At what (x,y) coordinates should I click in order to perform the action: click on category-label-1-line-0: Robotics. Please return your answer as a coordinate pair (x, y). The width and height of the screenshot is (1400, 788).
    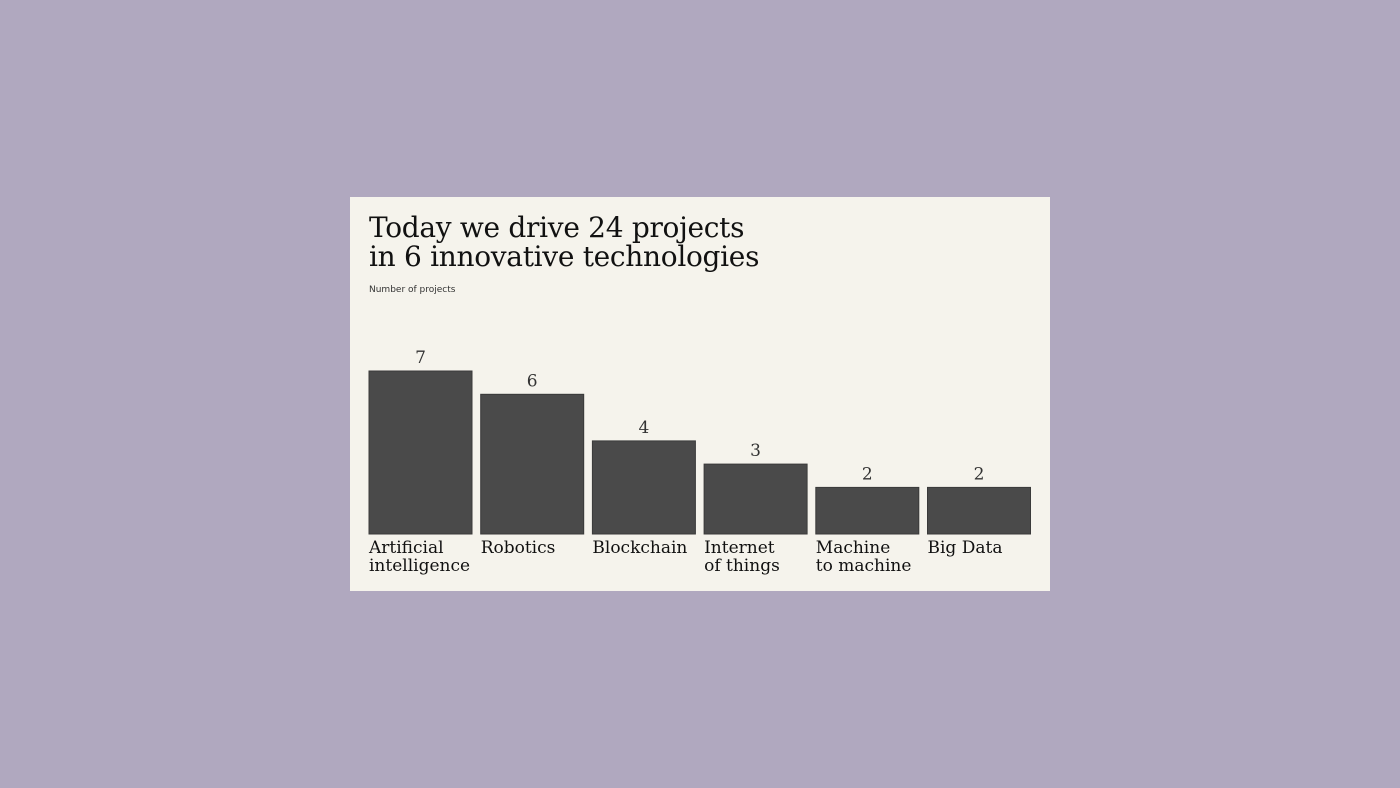
    Looking at the image, I should click on (518, 548).